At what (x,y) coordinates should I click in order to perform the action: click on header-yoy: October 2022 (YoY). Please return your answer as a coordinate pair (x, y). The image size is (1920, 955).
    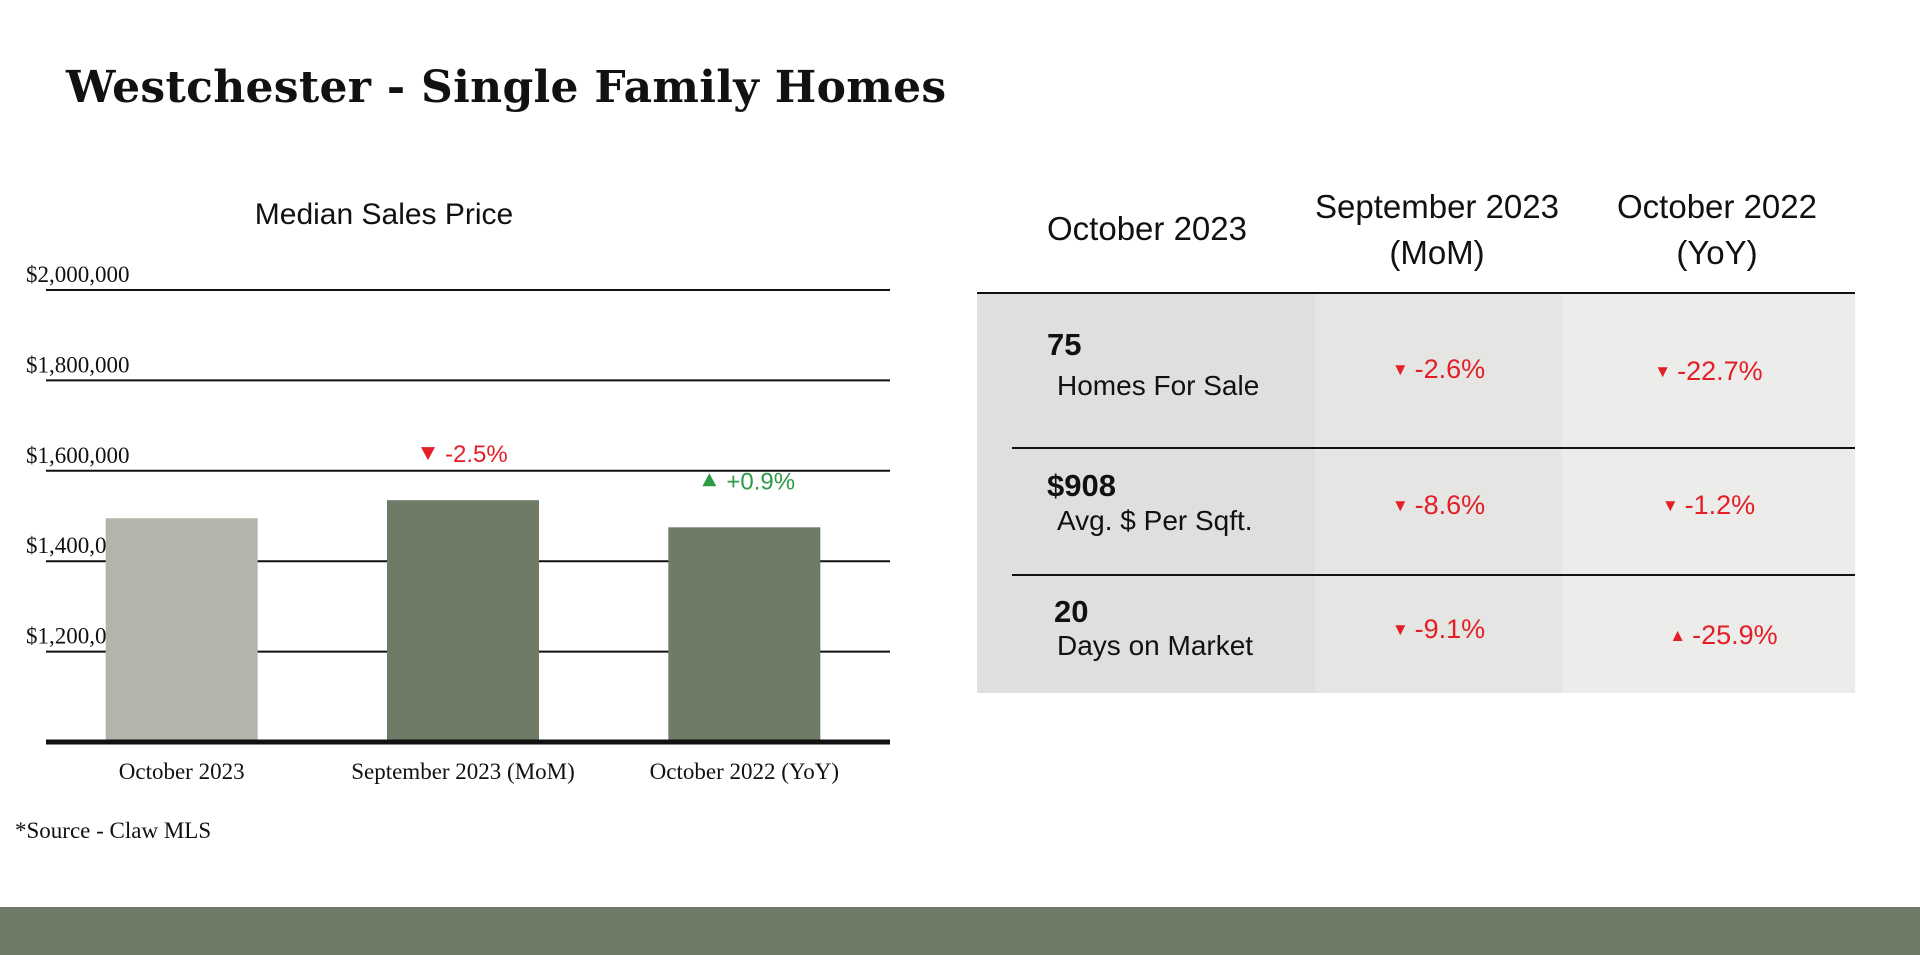
    Looking at the image, I should click on (1717, 230).